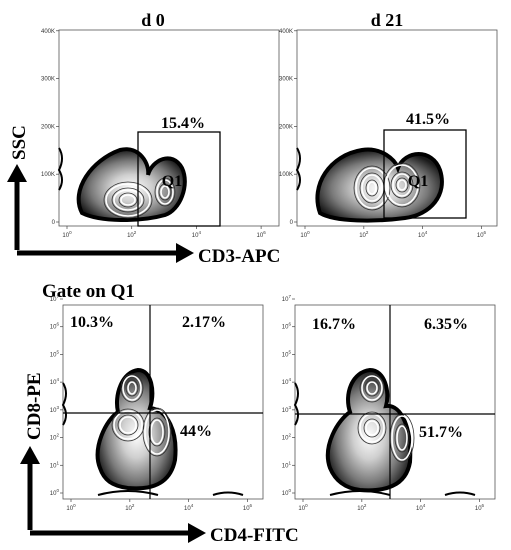 The image size is (511, 550). I want to click on quadrant-percent-top-left: 16.7%, so click(334, 324).